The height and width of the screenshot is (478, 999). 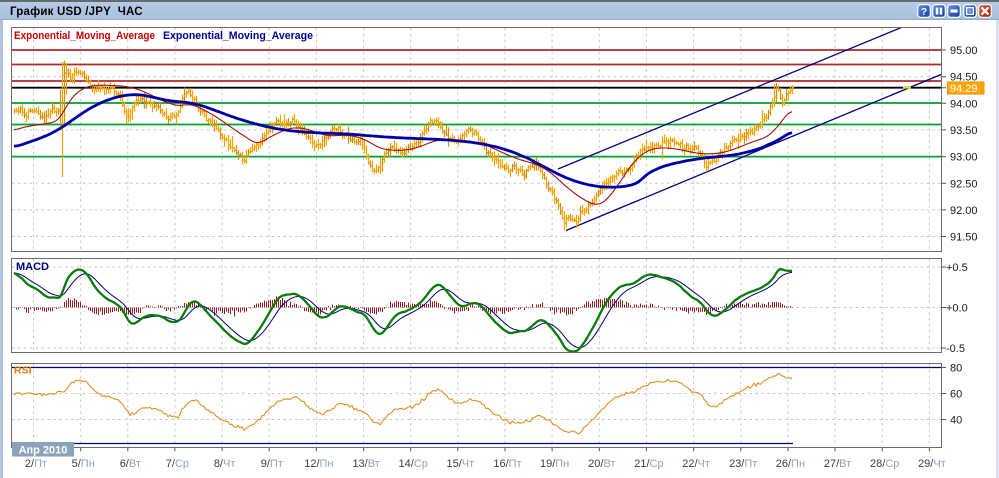 What do you see at coordinates (413, 464) in the screenshot?
I see `svg-text: 14/Ср` at bounding box center [413, 464].